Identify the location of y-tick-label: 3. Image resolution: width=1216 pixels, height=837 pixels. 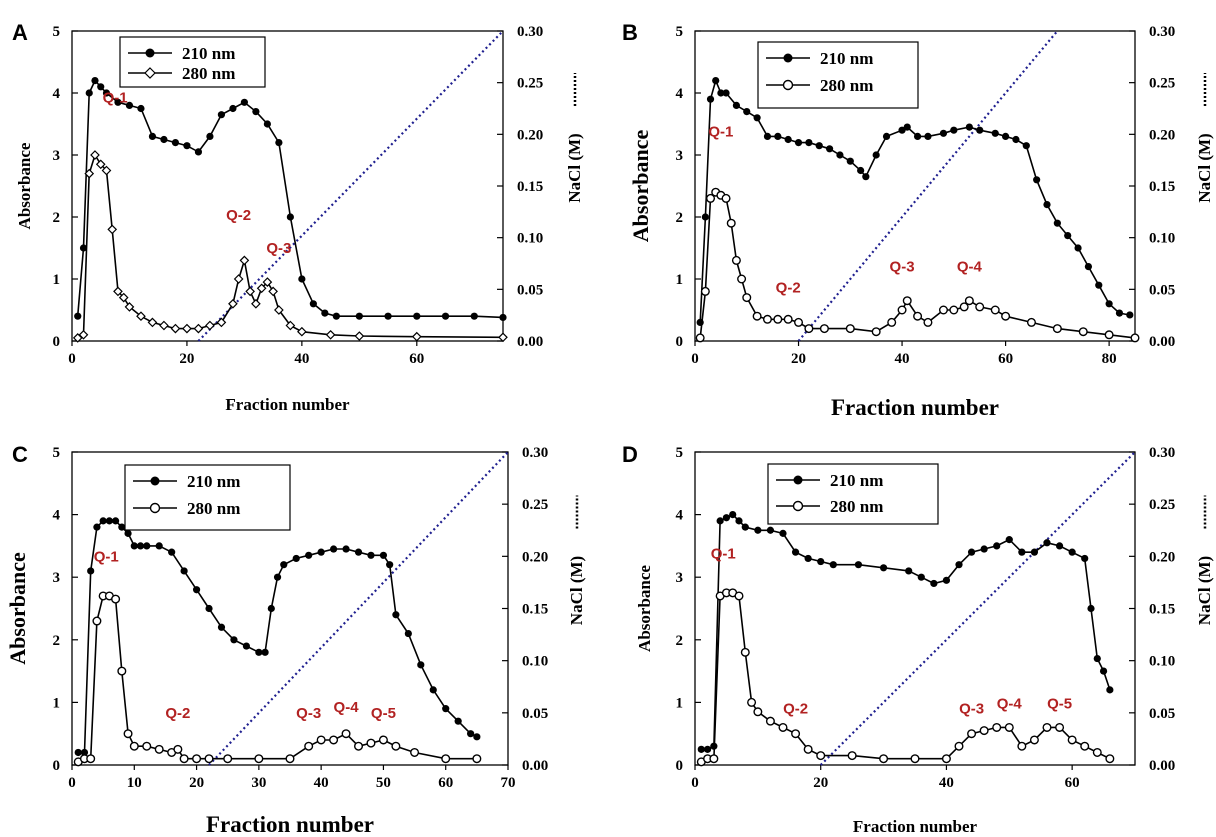
(680, 156).